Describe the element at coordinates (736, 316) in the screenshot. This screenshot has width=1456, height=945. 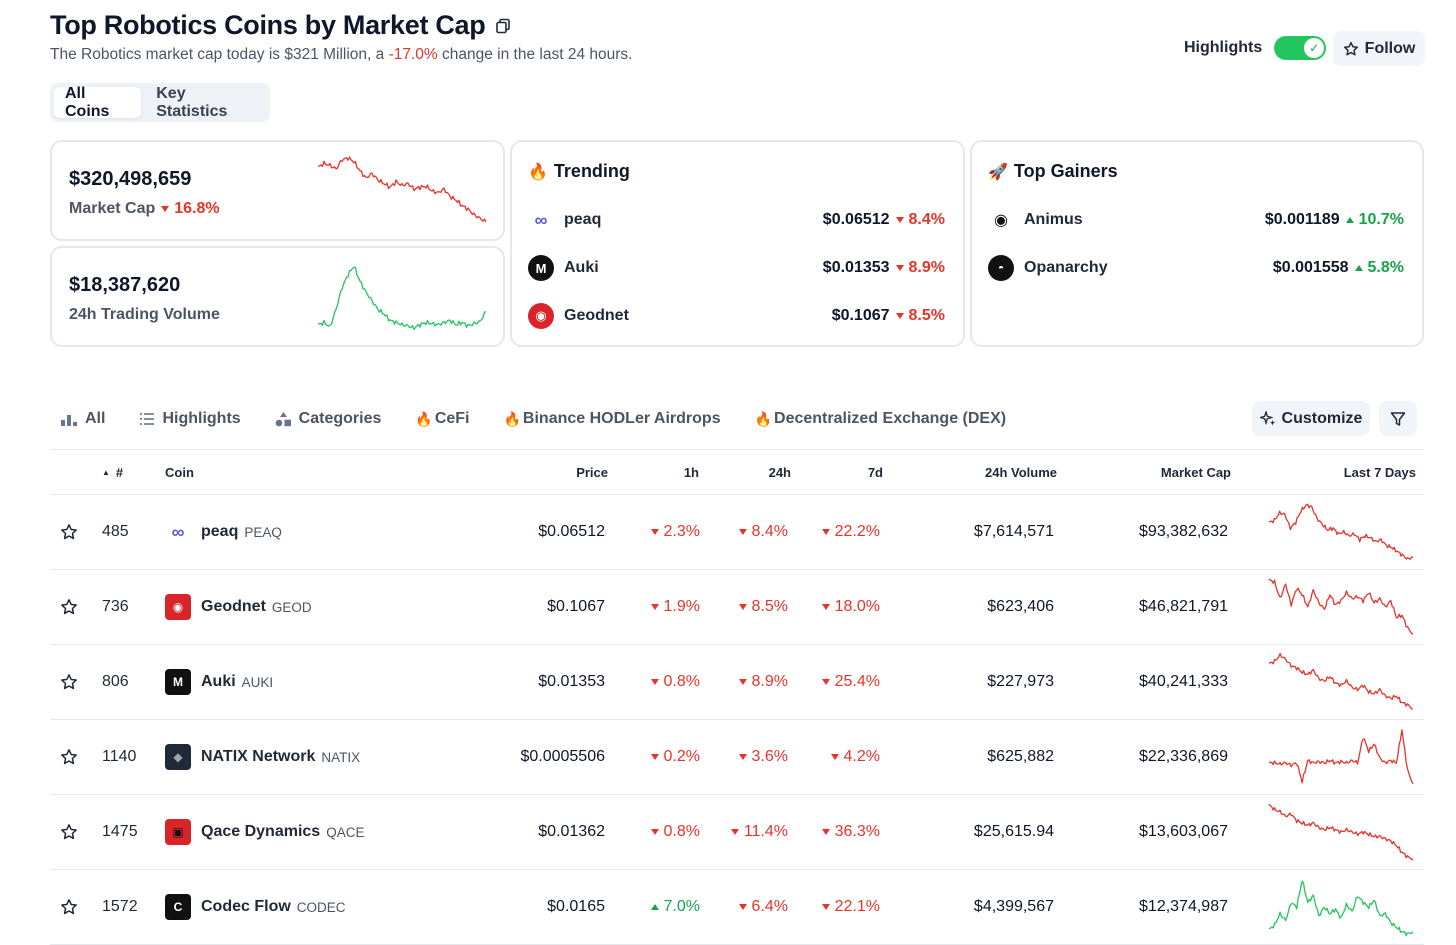
I see `trending-item: ◉ Geodnet $0.1067 8.5%` at that location.